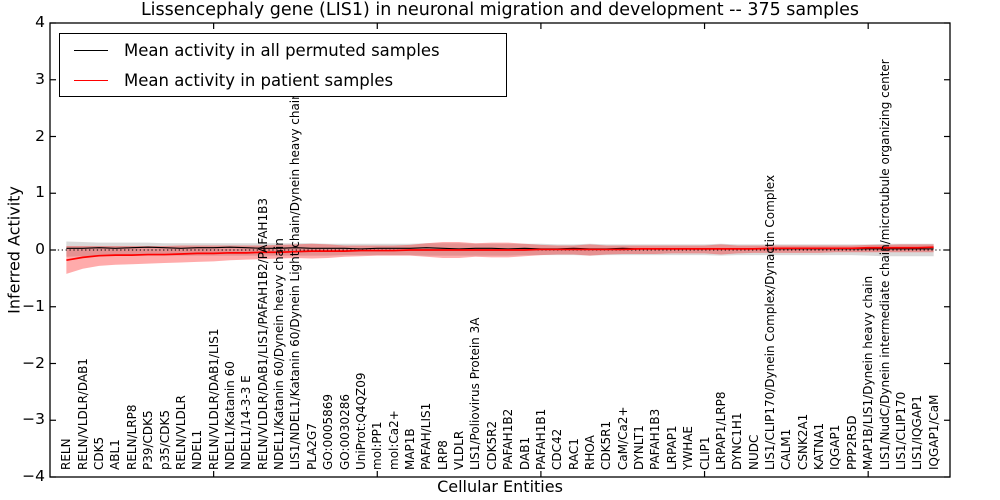 The height and width of the screenshot is (500, 1000). What do you see at coordinates (737, 441) in the screenshot?
I see `x-tick-label: DYNC1H1` at bounding box center [737, 441].